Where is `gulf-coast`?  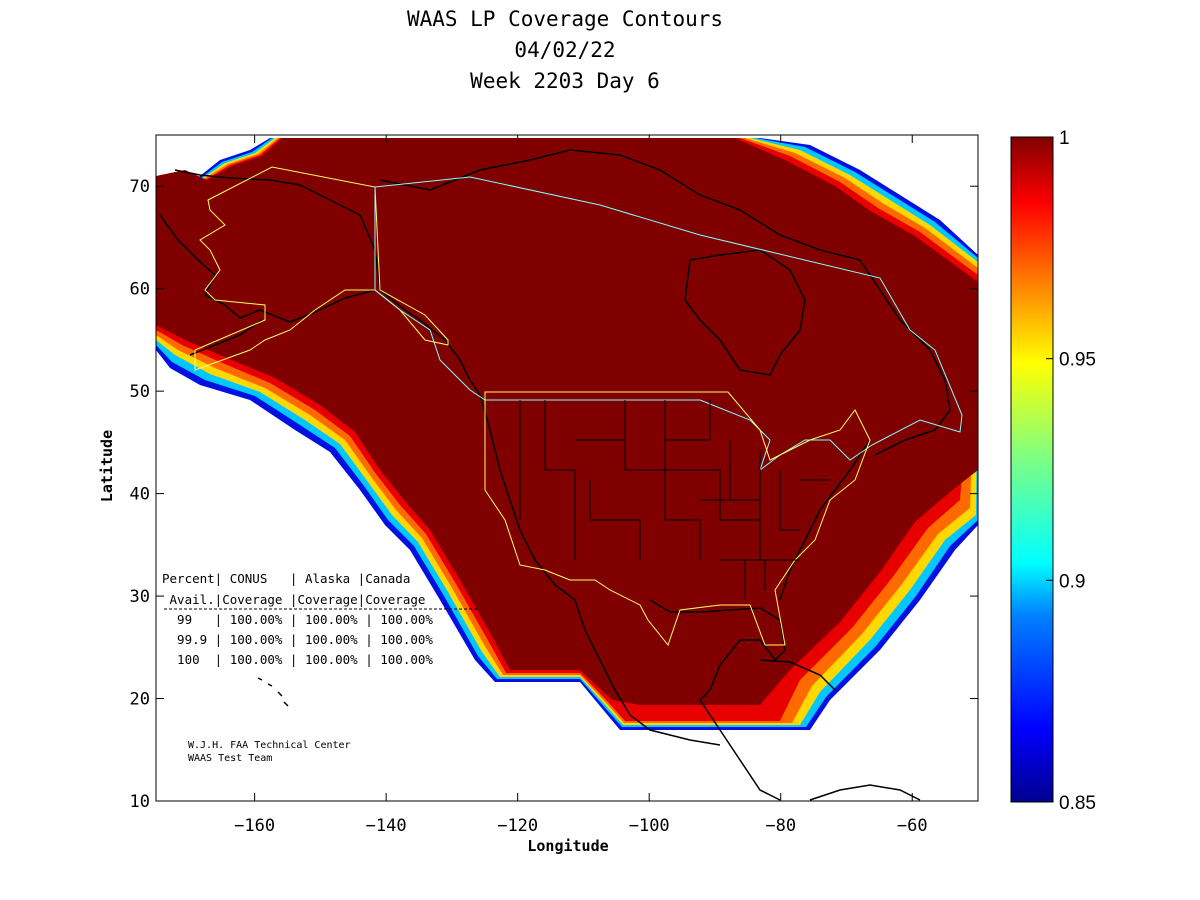
gulf-coast is located at coordinates (717, 650).